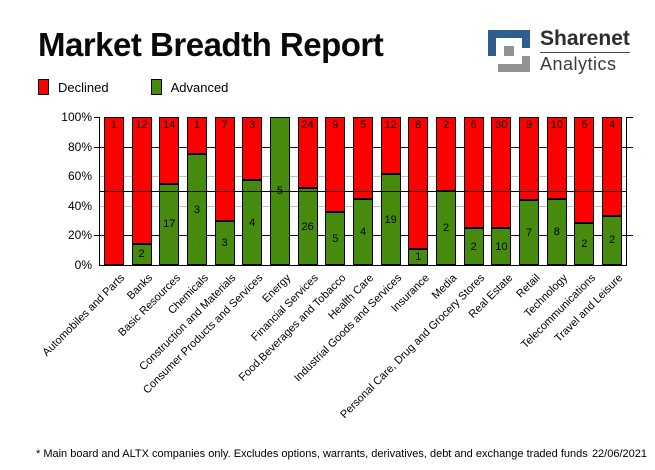 This screenshot has height=470, width=655. Describe the element at coordinates (418, 125) in the screenshot. I see `declined-value-label: 8` at that location.